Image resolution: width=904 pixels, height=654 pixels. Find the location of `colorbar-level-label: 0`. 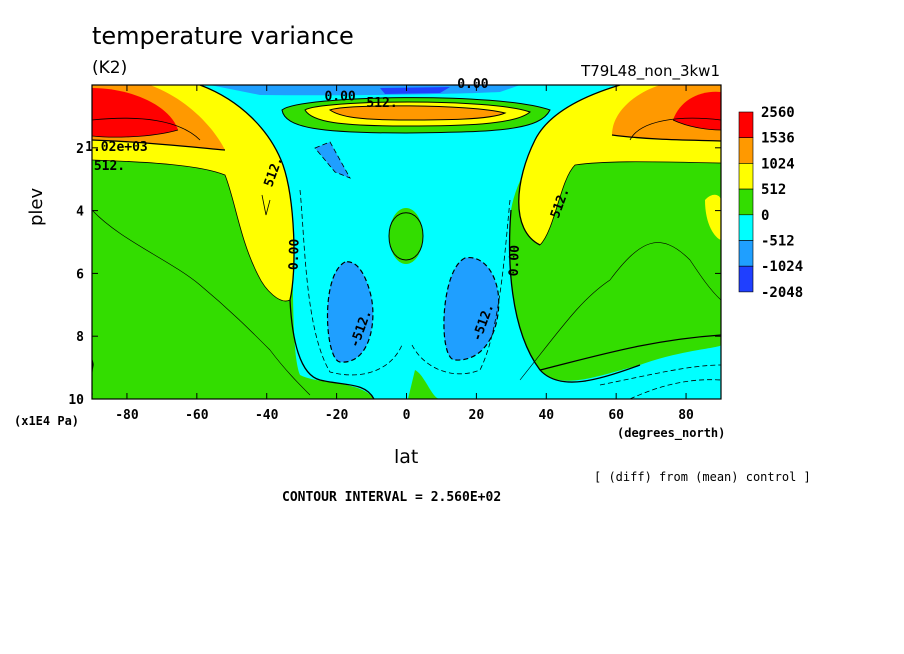

colorbar-level-label: 0 is located at coordinates (765, 216).